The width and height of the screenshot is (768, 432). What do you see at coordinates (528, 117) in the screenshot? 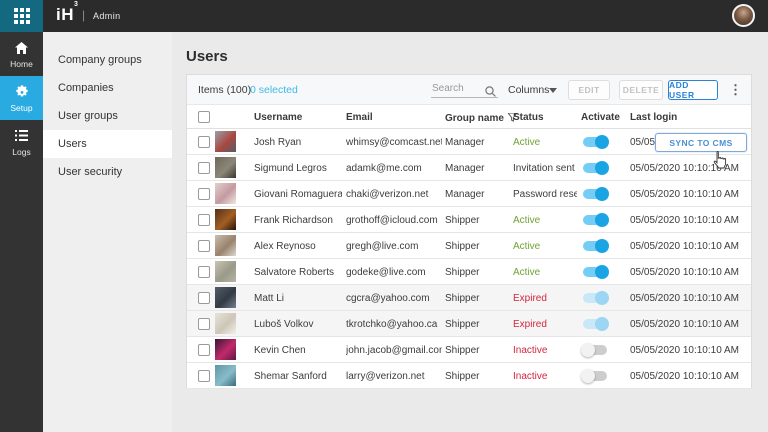
I see `header-status: Status` at bounding box center [528, 117].